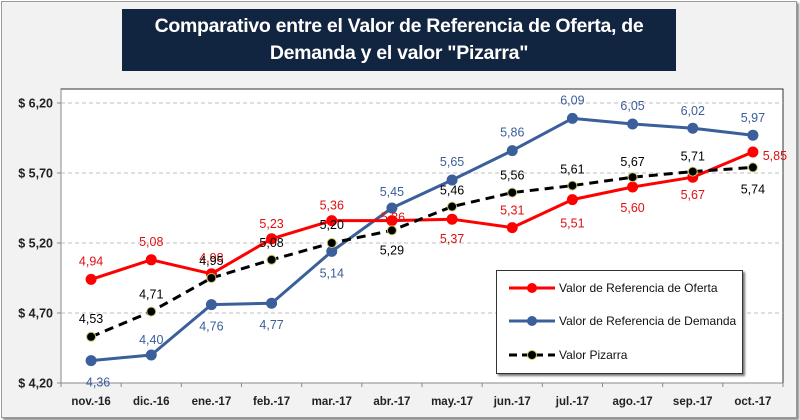  Describe the element at coordinates (638, 288) in the screenshot. I see `legend-label-oferta: Valor de Referencia de Oferta` at that location.